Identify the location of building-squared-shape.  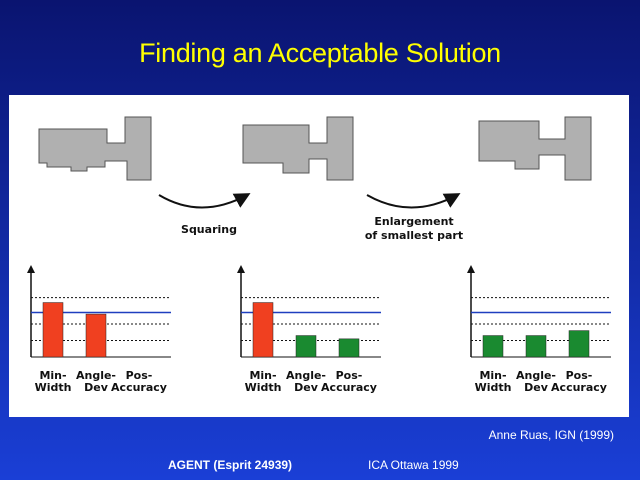
(298, 148).